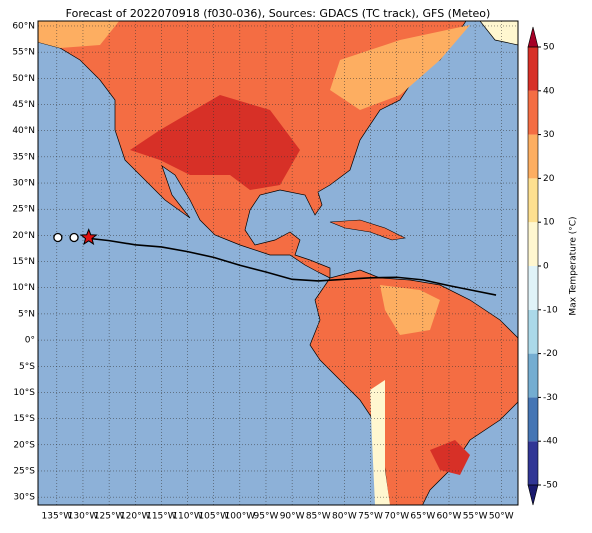  I want to click on y-tick-label: 25°N, so click(23, 210).